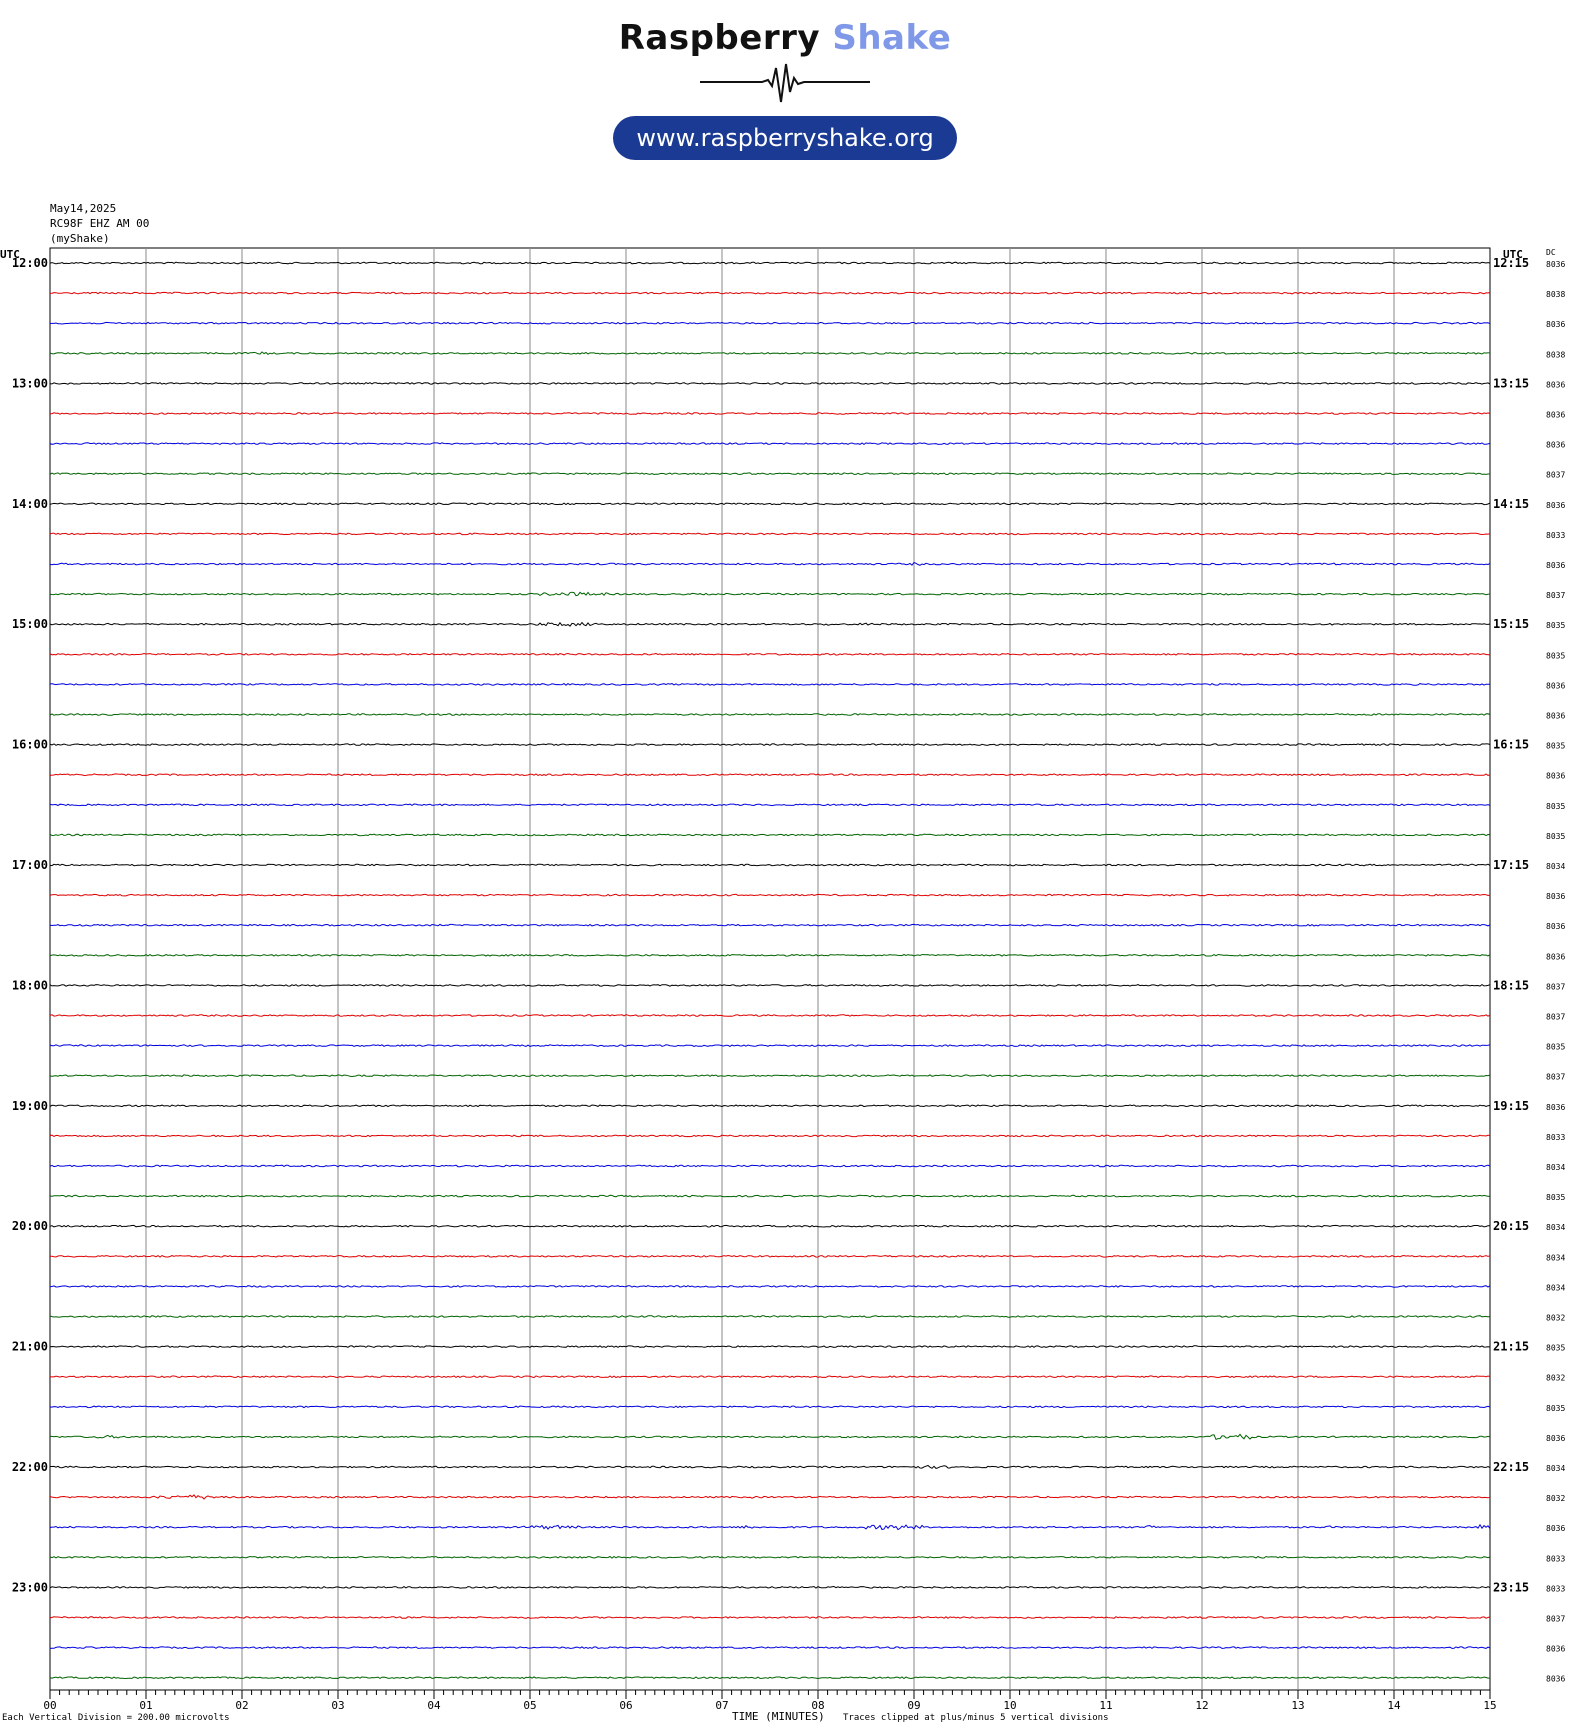  What do you see at coordinates (30, 745) in the screenshot?
I see `left-hour-label: 16:00` at bounding box center [30, 745].